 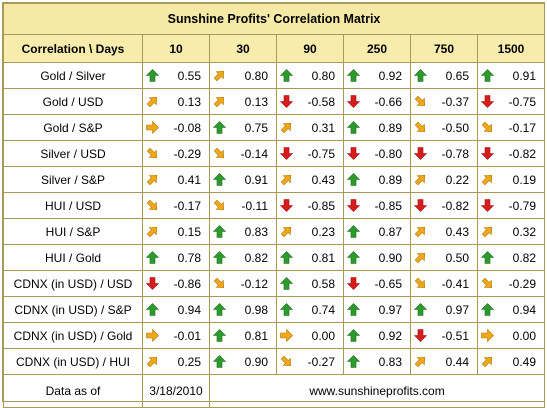 I want to click on correlation-cell: 0.50, so click(x=444, y=257).